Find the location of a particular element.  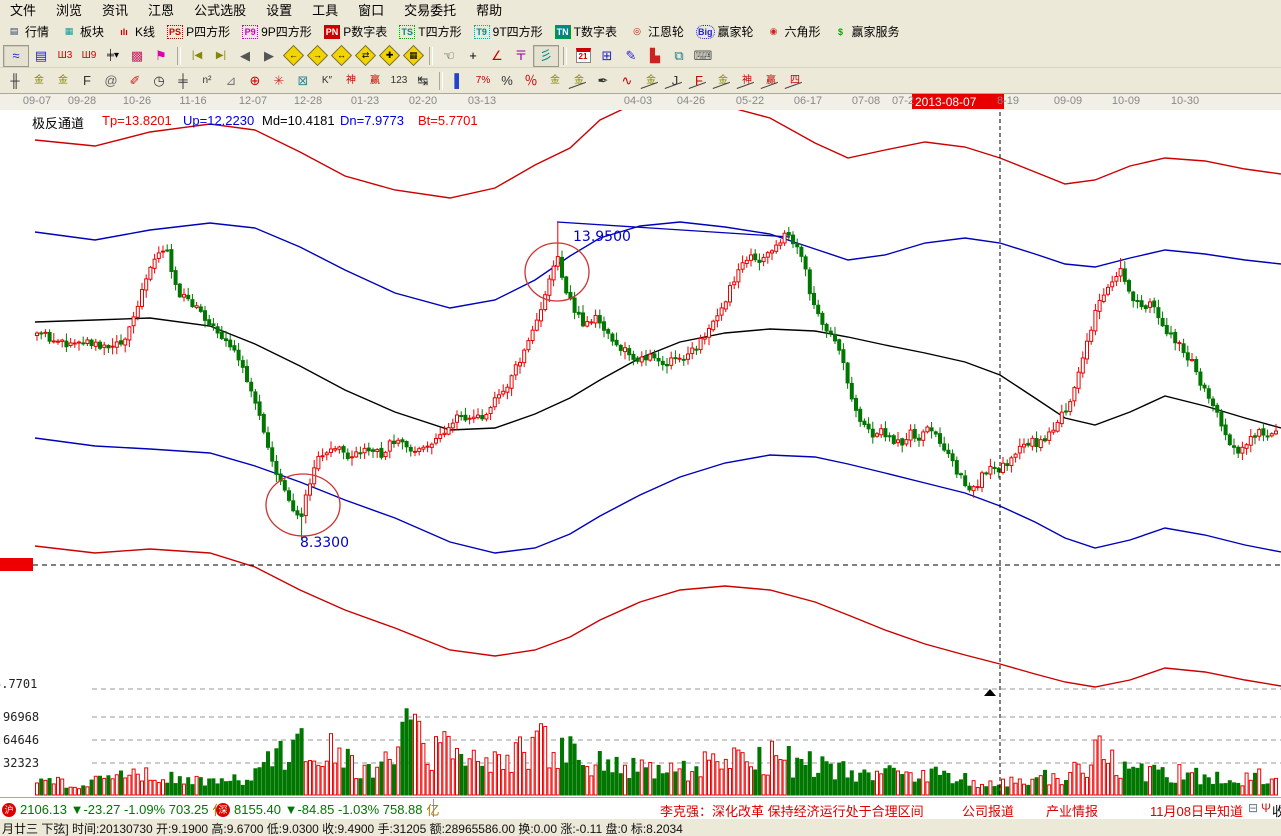

quickbar-赢家轮: Big 赢家轮 is located at coordinates (725, 31).